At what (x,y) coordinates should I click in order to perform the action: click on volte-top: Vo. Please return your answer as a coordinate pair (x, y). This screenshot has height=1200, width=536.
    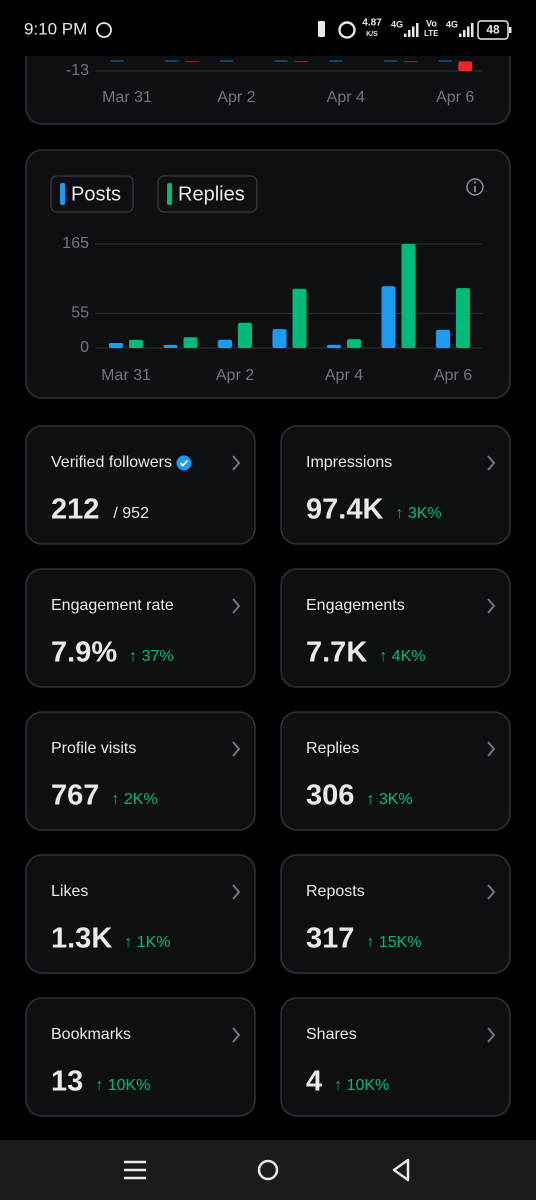
    Looking at the image, I should click on (431, 23).